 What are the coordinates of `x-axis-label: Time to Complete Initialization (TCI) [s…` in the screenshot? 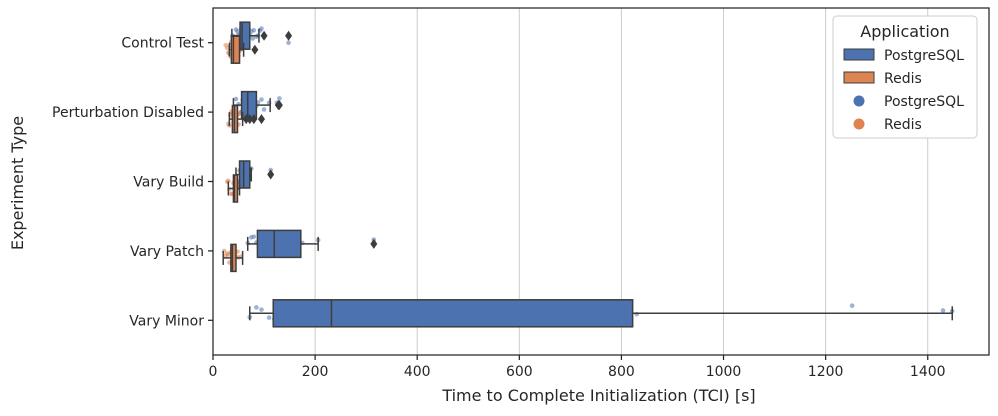 It's located at (598, 395).